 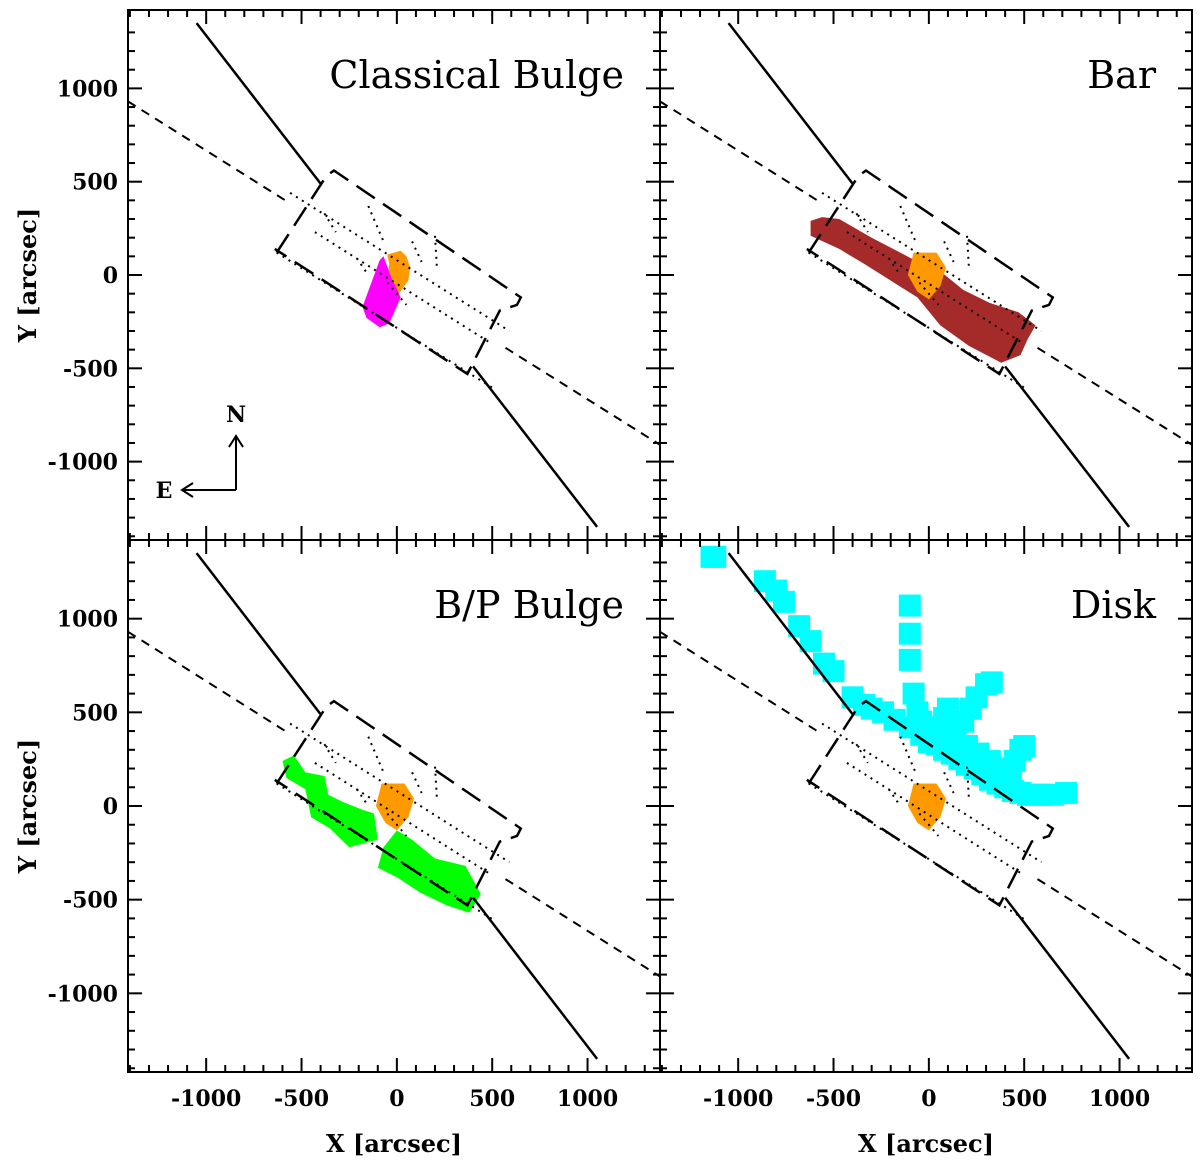 What do you see at coordinates (476, 75) in the screenshot?
I see `panel-title: Classical Bulge` at bounding box center [476, 75].